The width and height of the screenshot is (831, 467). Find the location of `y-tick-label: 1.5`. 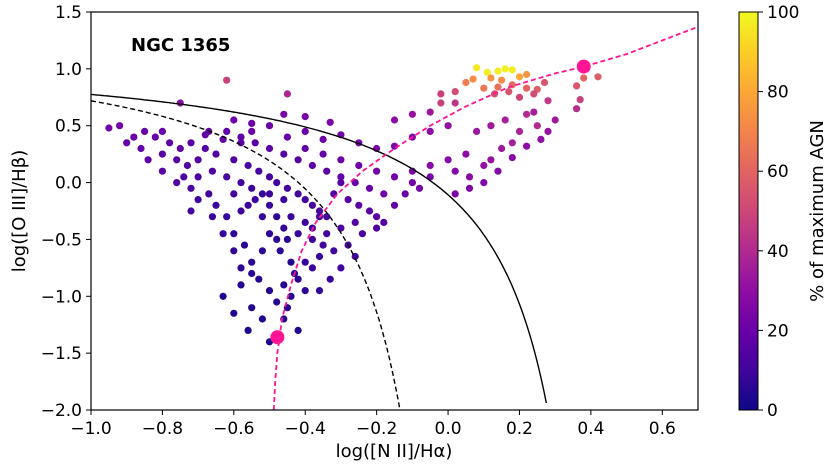

y-tick-label: 1.5 is located at coordinates (68, 13).